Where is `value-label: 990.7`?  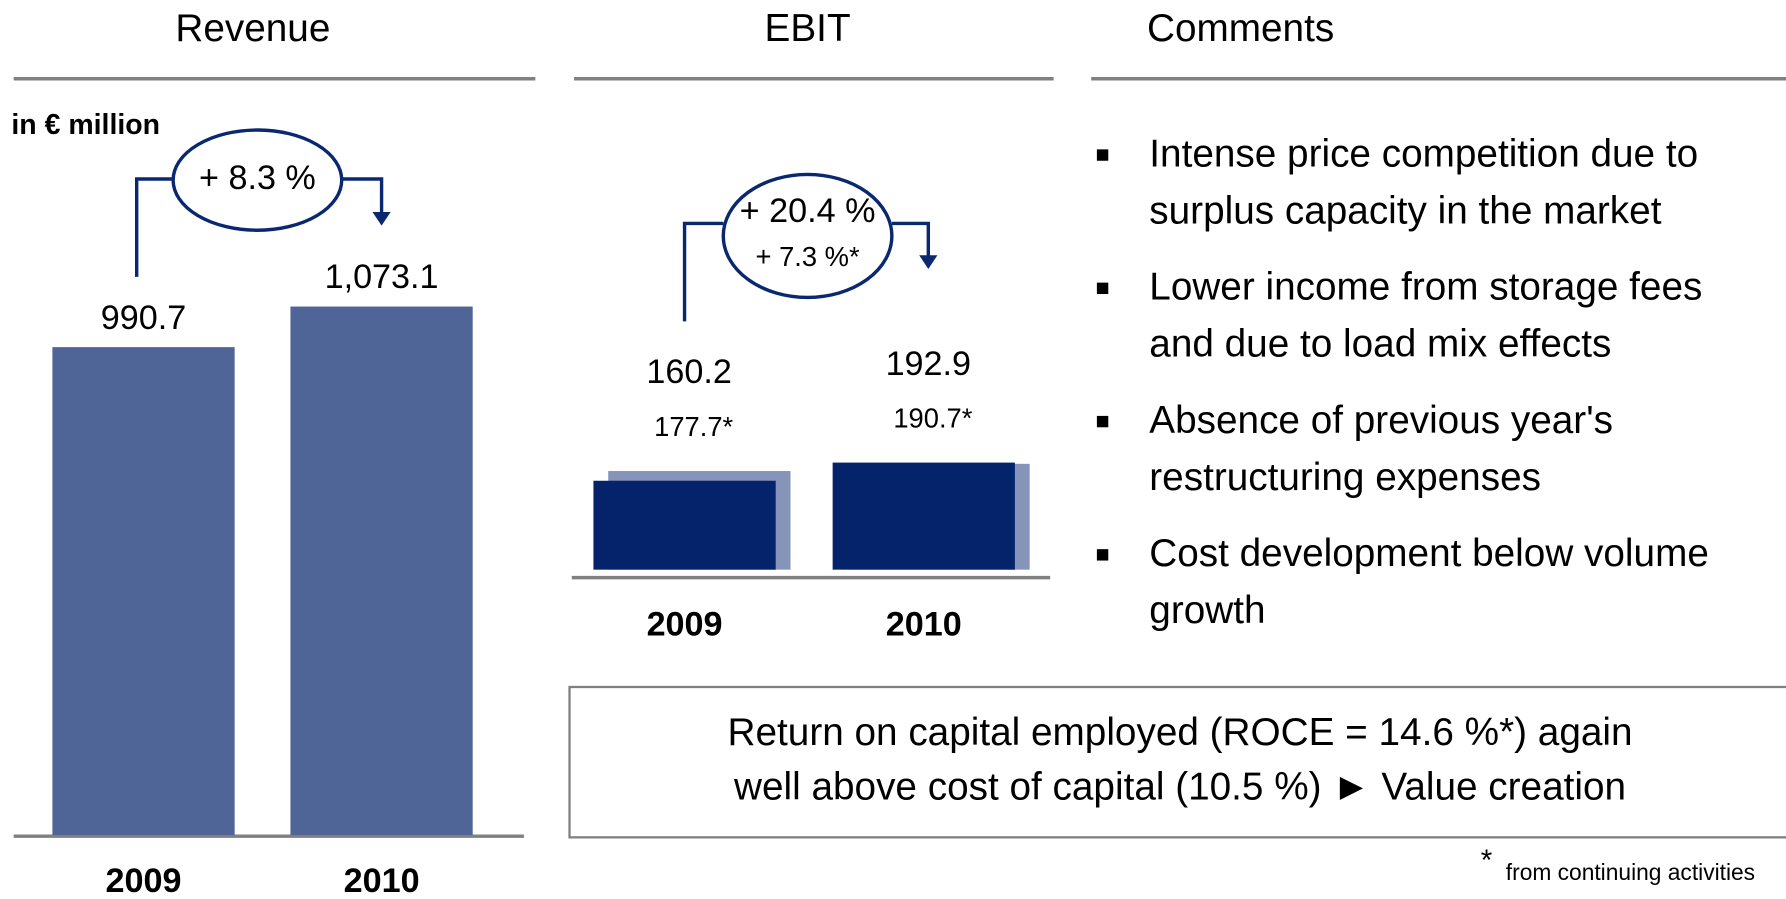 value-label: 990.7 is located at coordinates (143, 318).